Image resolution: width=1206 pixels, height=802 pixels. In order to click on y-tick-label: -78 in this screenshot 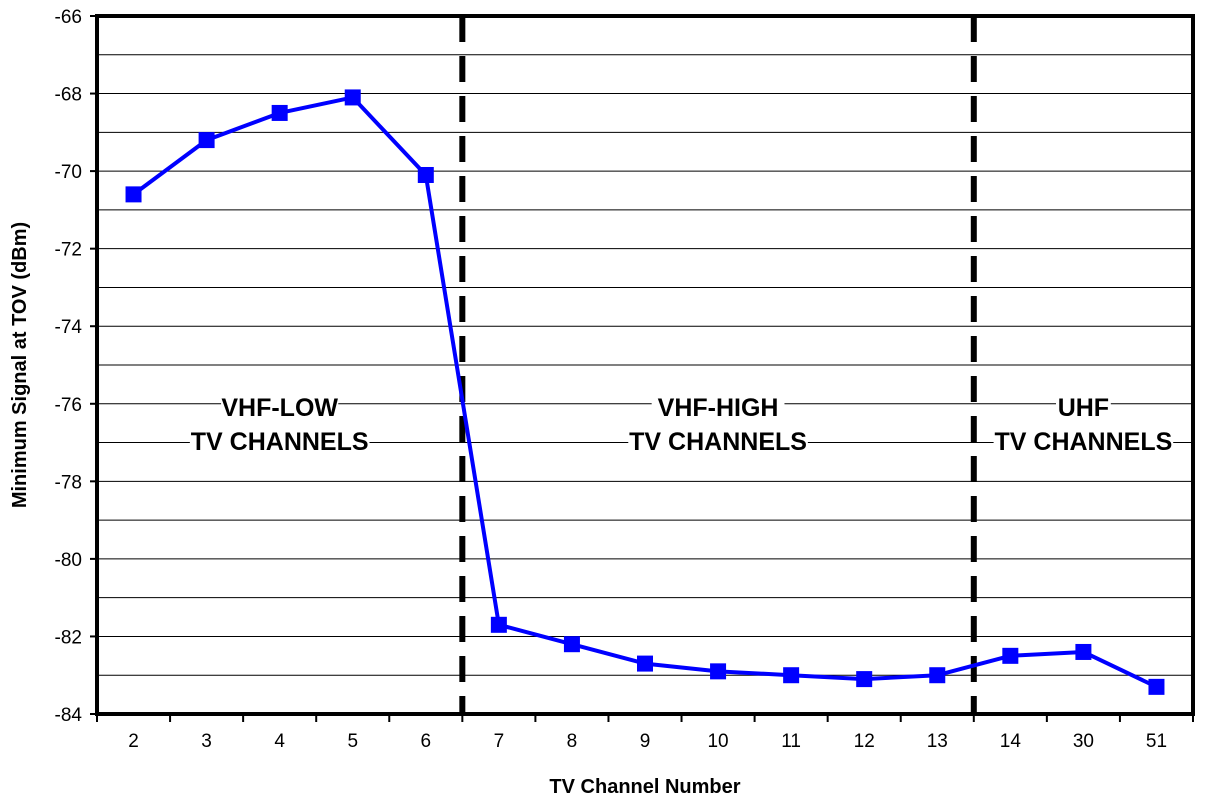, I will do `click(68, 482)`.